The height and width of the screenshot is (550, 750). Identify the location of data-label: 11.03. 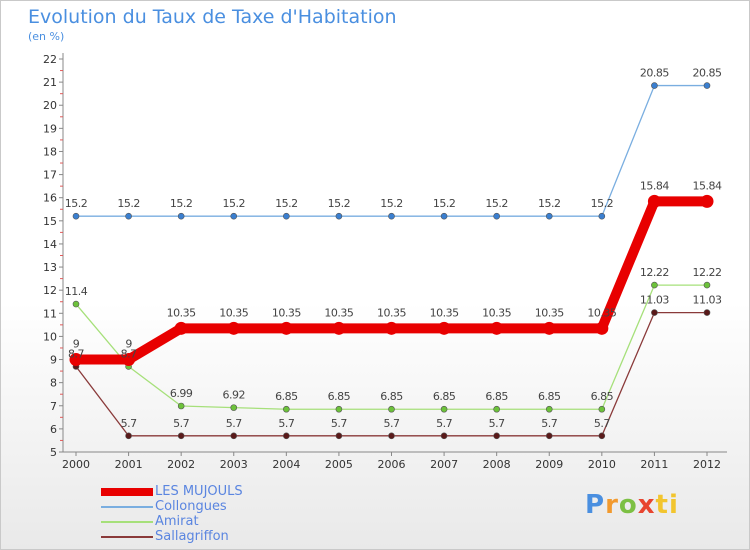
(654, 300).